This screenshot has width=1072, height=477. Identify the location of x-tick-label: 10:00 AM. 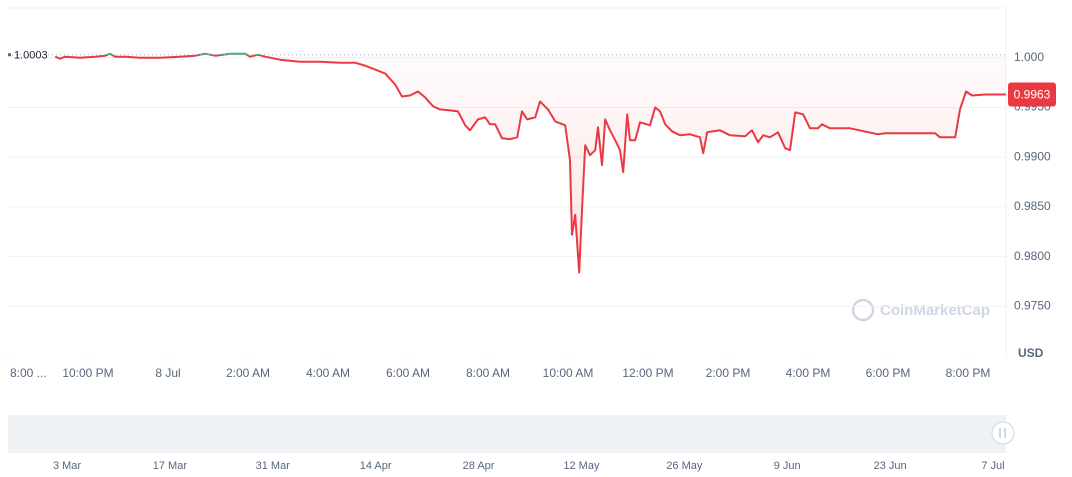
(568, 373).